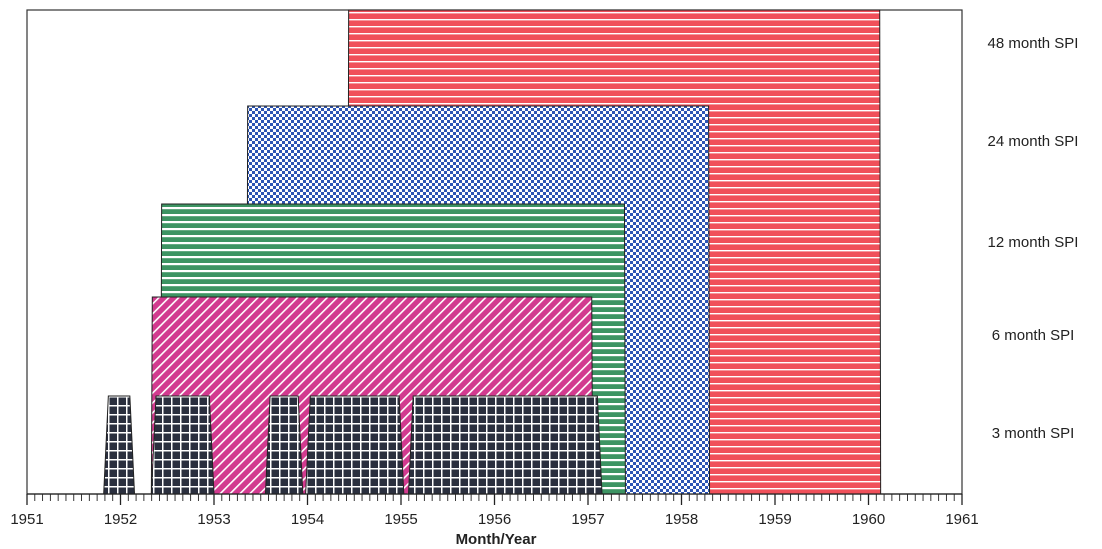 This screenshot has height=549, width=1102. What do you see at coordinates (1033, 242) in the screenshot?
I see `series-label-12mo: 12 month SPI` at bounding box center [1033, 242].